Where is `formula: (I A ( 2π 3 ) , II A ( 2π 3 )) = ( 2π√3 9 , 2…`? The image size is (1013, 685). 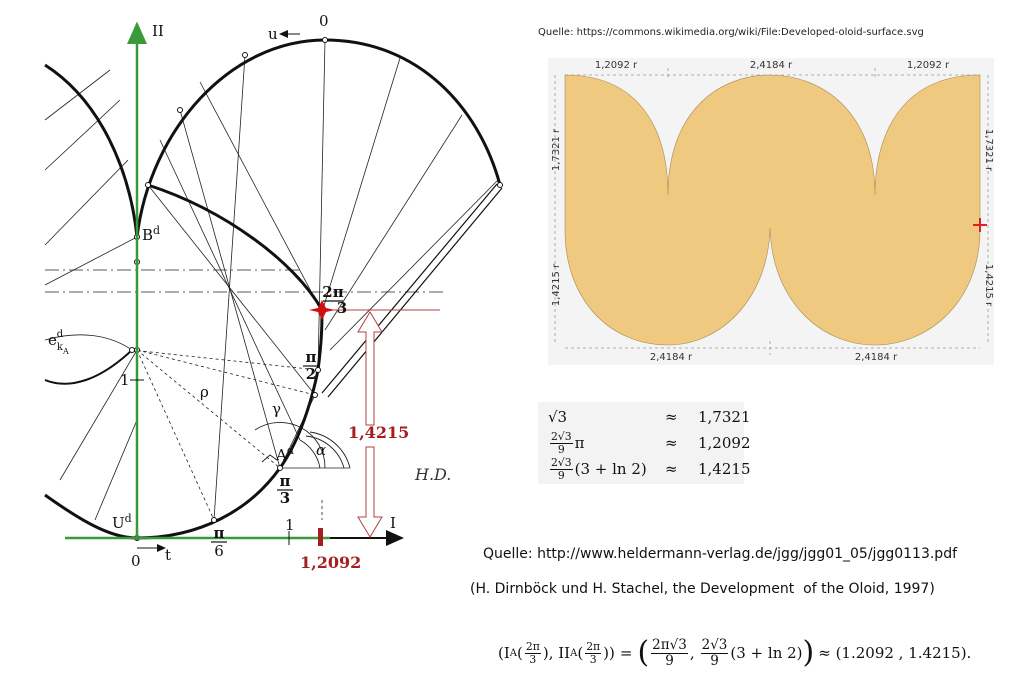
formula: (I A ( 2π 3 ) , II A ( 2π 3 )) = ( 2π√3 9 , 2… is located at coordinates (734, 653).